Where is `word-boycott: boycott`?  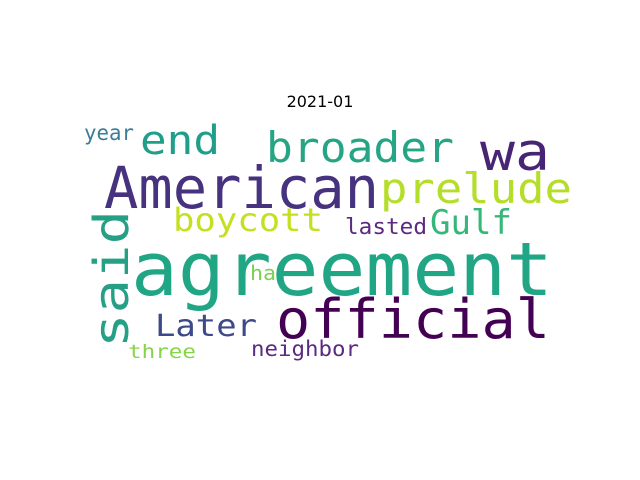
word-boycott: boycott is located at coordinates (248, 220).